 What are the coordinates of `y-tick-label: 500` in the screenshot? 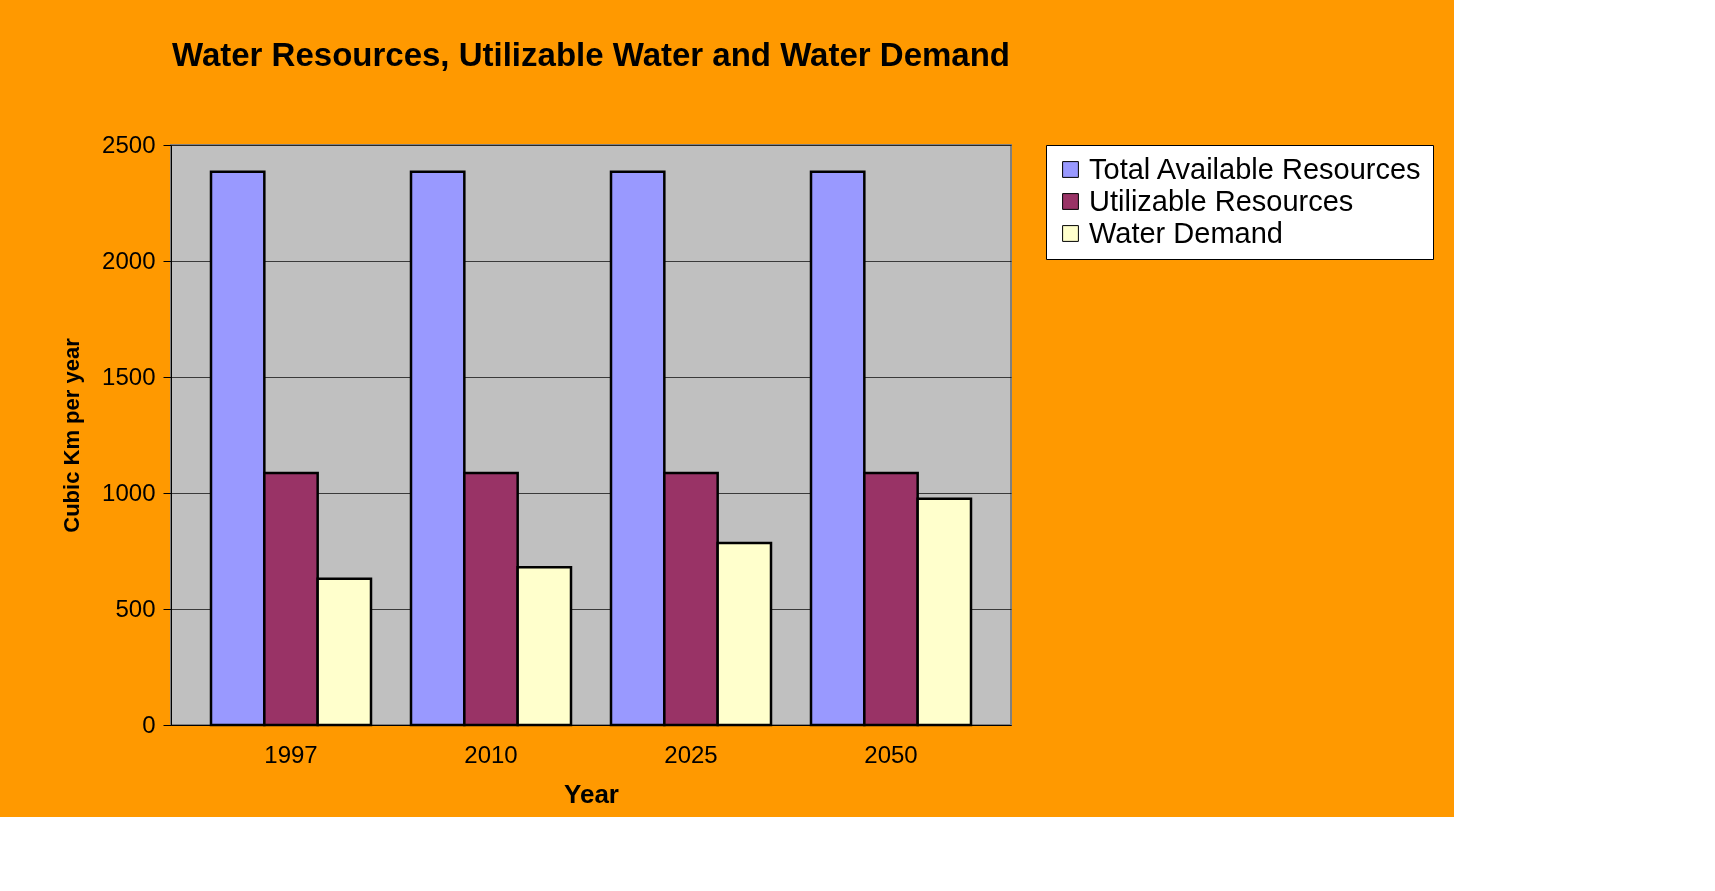 It's located at (135, 608).